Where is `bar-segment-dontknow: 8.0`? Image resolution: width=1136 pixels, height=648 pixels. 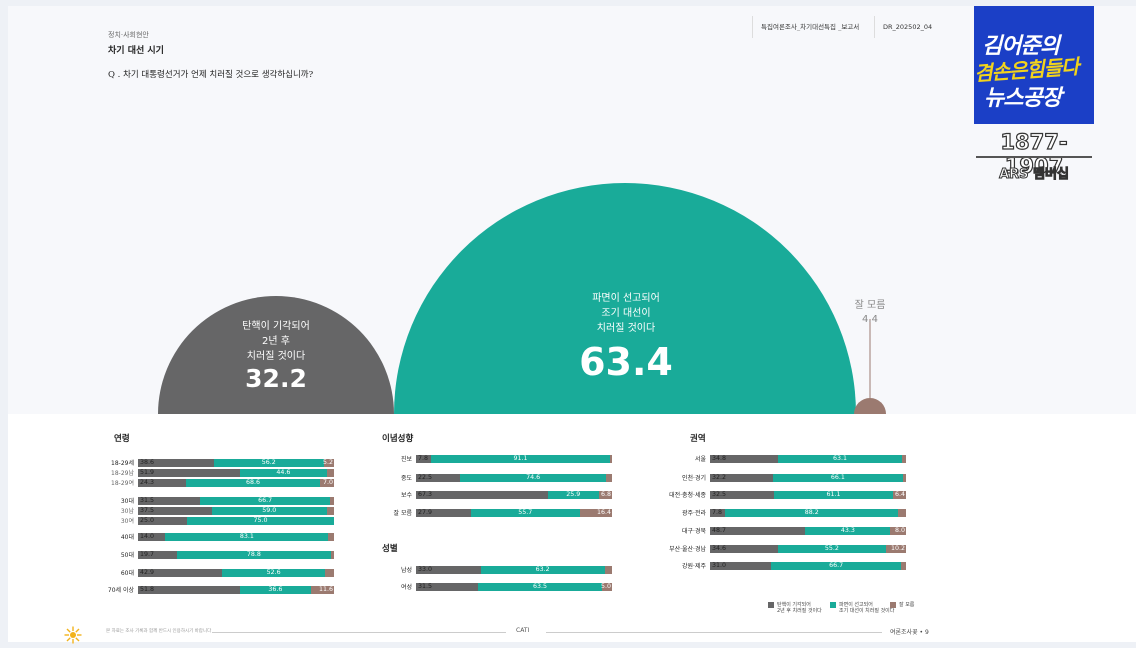
bar-segment-dontknow: 8.0 is located at coordinates (898, 531).